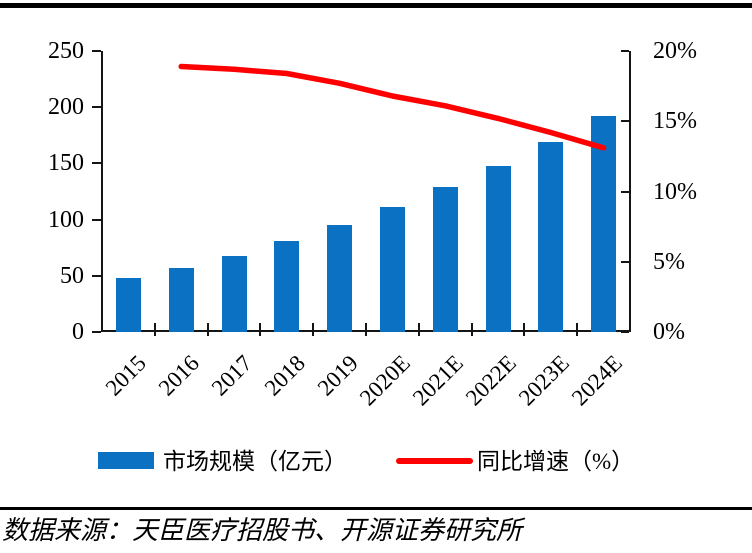 This screenshot has height=553, width=752. What do you see at coordinates (102, 191) in the screenshot?
I see `left-y-axis` at bounding box center [102, 191].